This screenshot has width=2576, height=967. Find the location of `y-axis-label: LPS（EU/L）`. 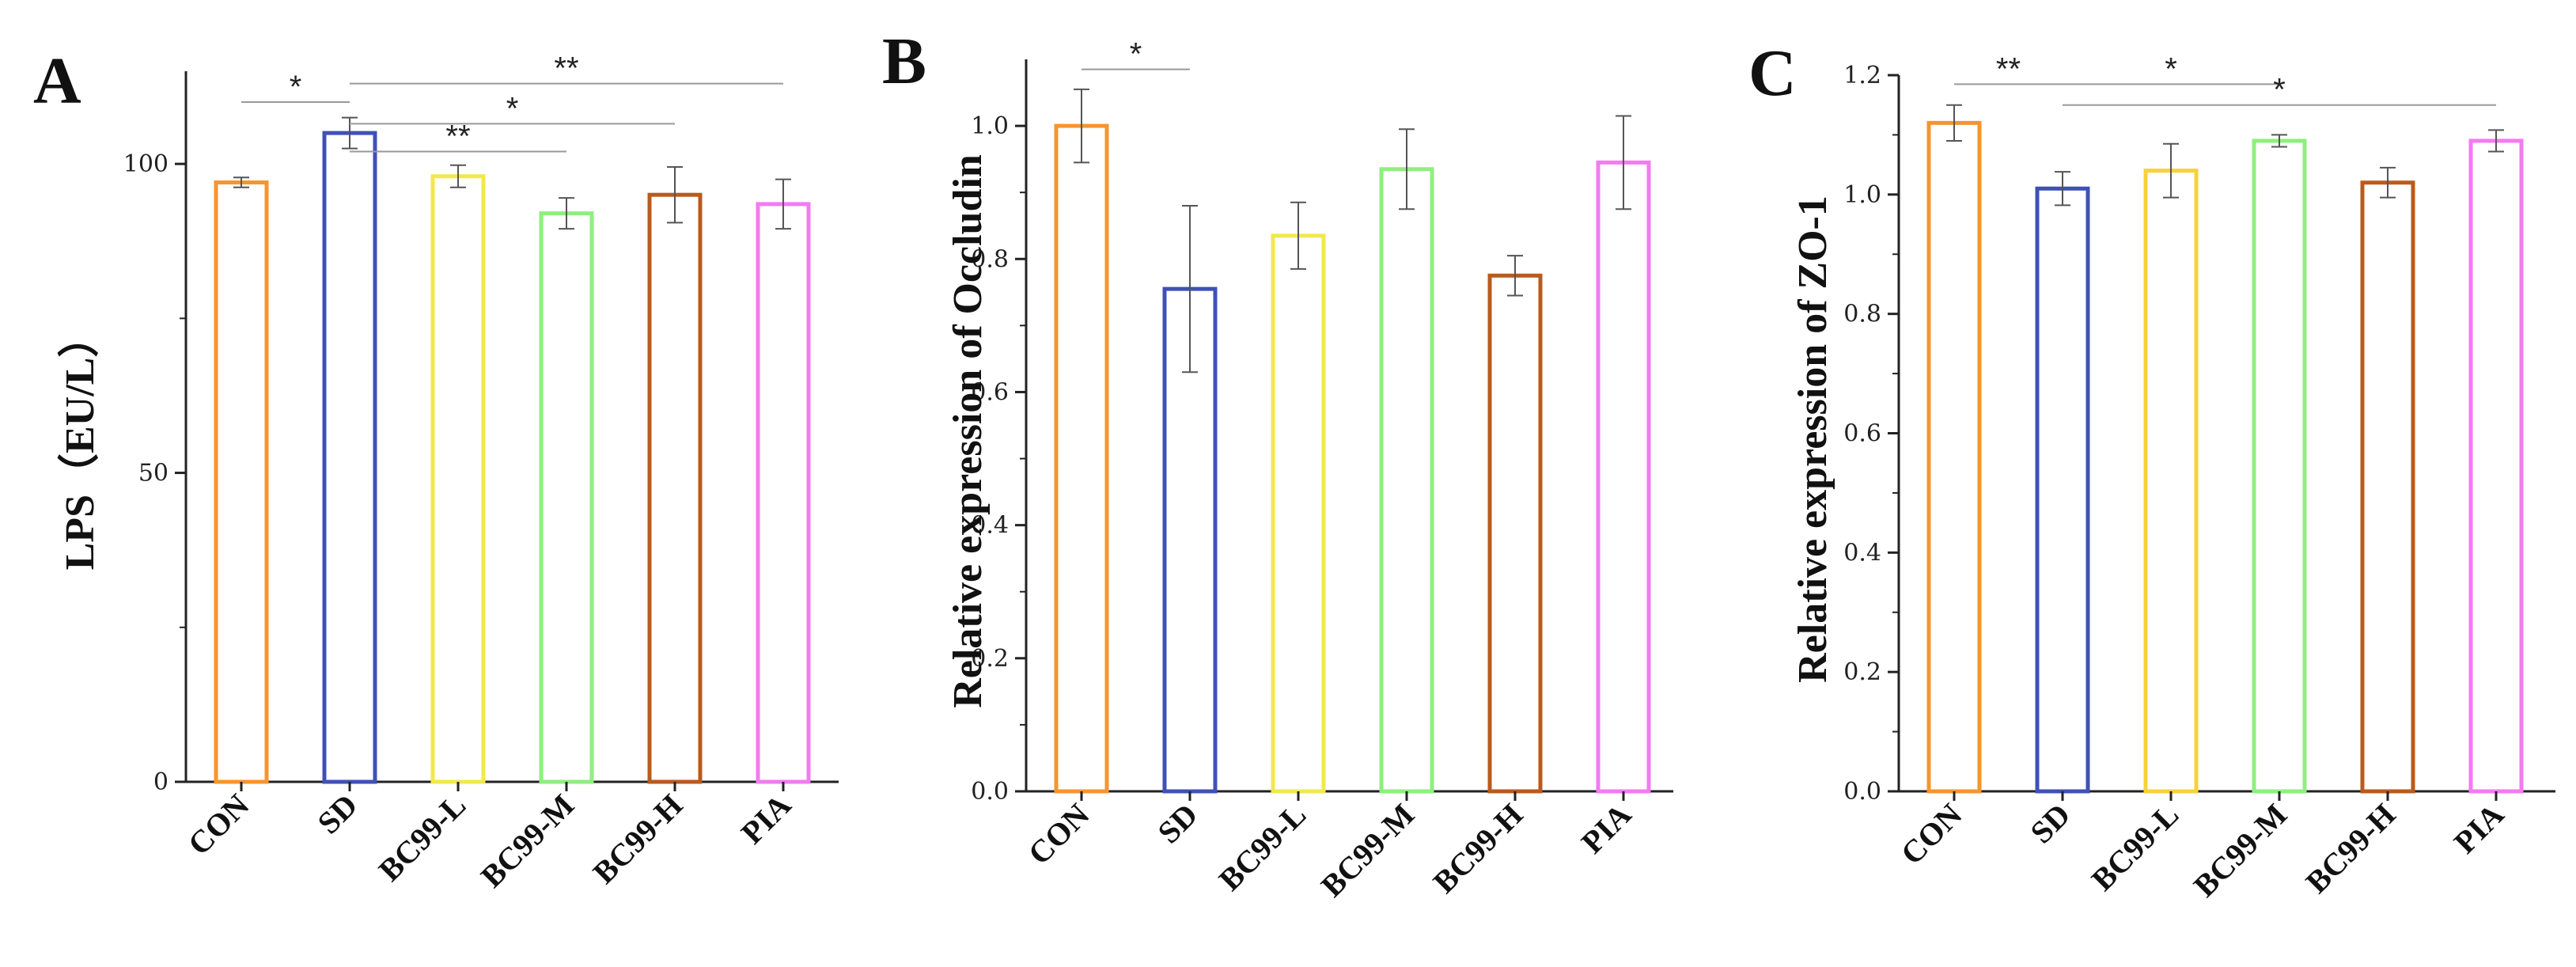

y-axis-label: LPS（EU/L） is located at coordinates (80, 444).